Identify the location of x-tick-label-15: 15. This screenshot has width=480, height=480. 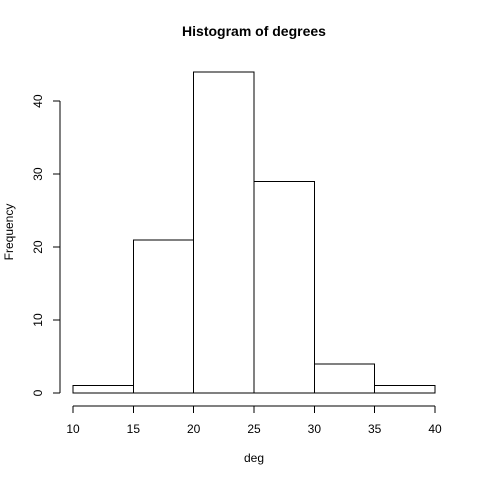
(134, 429).